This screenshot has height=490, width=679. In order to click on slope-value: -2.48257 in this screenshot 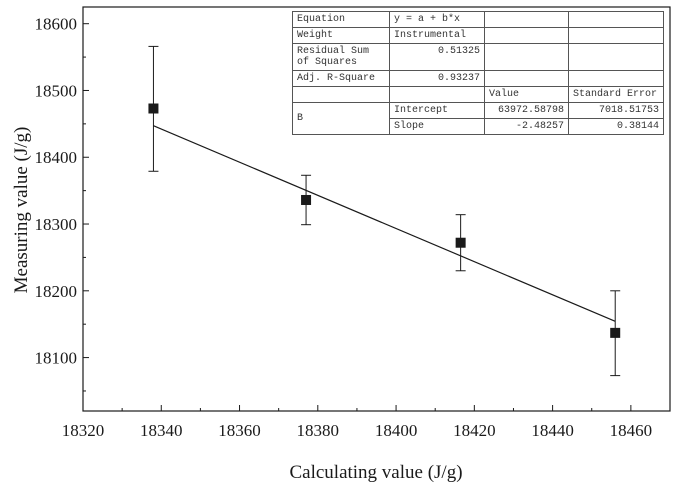, I will do `click(526, 126)`.